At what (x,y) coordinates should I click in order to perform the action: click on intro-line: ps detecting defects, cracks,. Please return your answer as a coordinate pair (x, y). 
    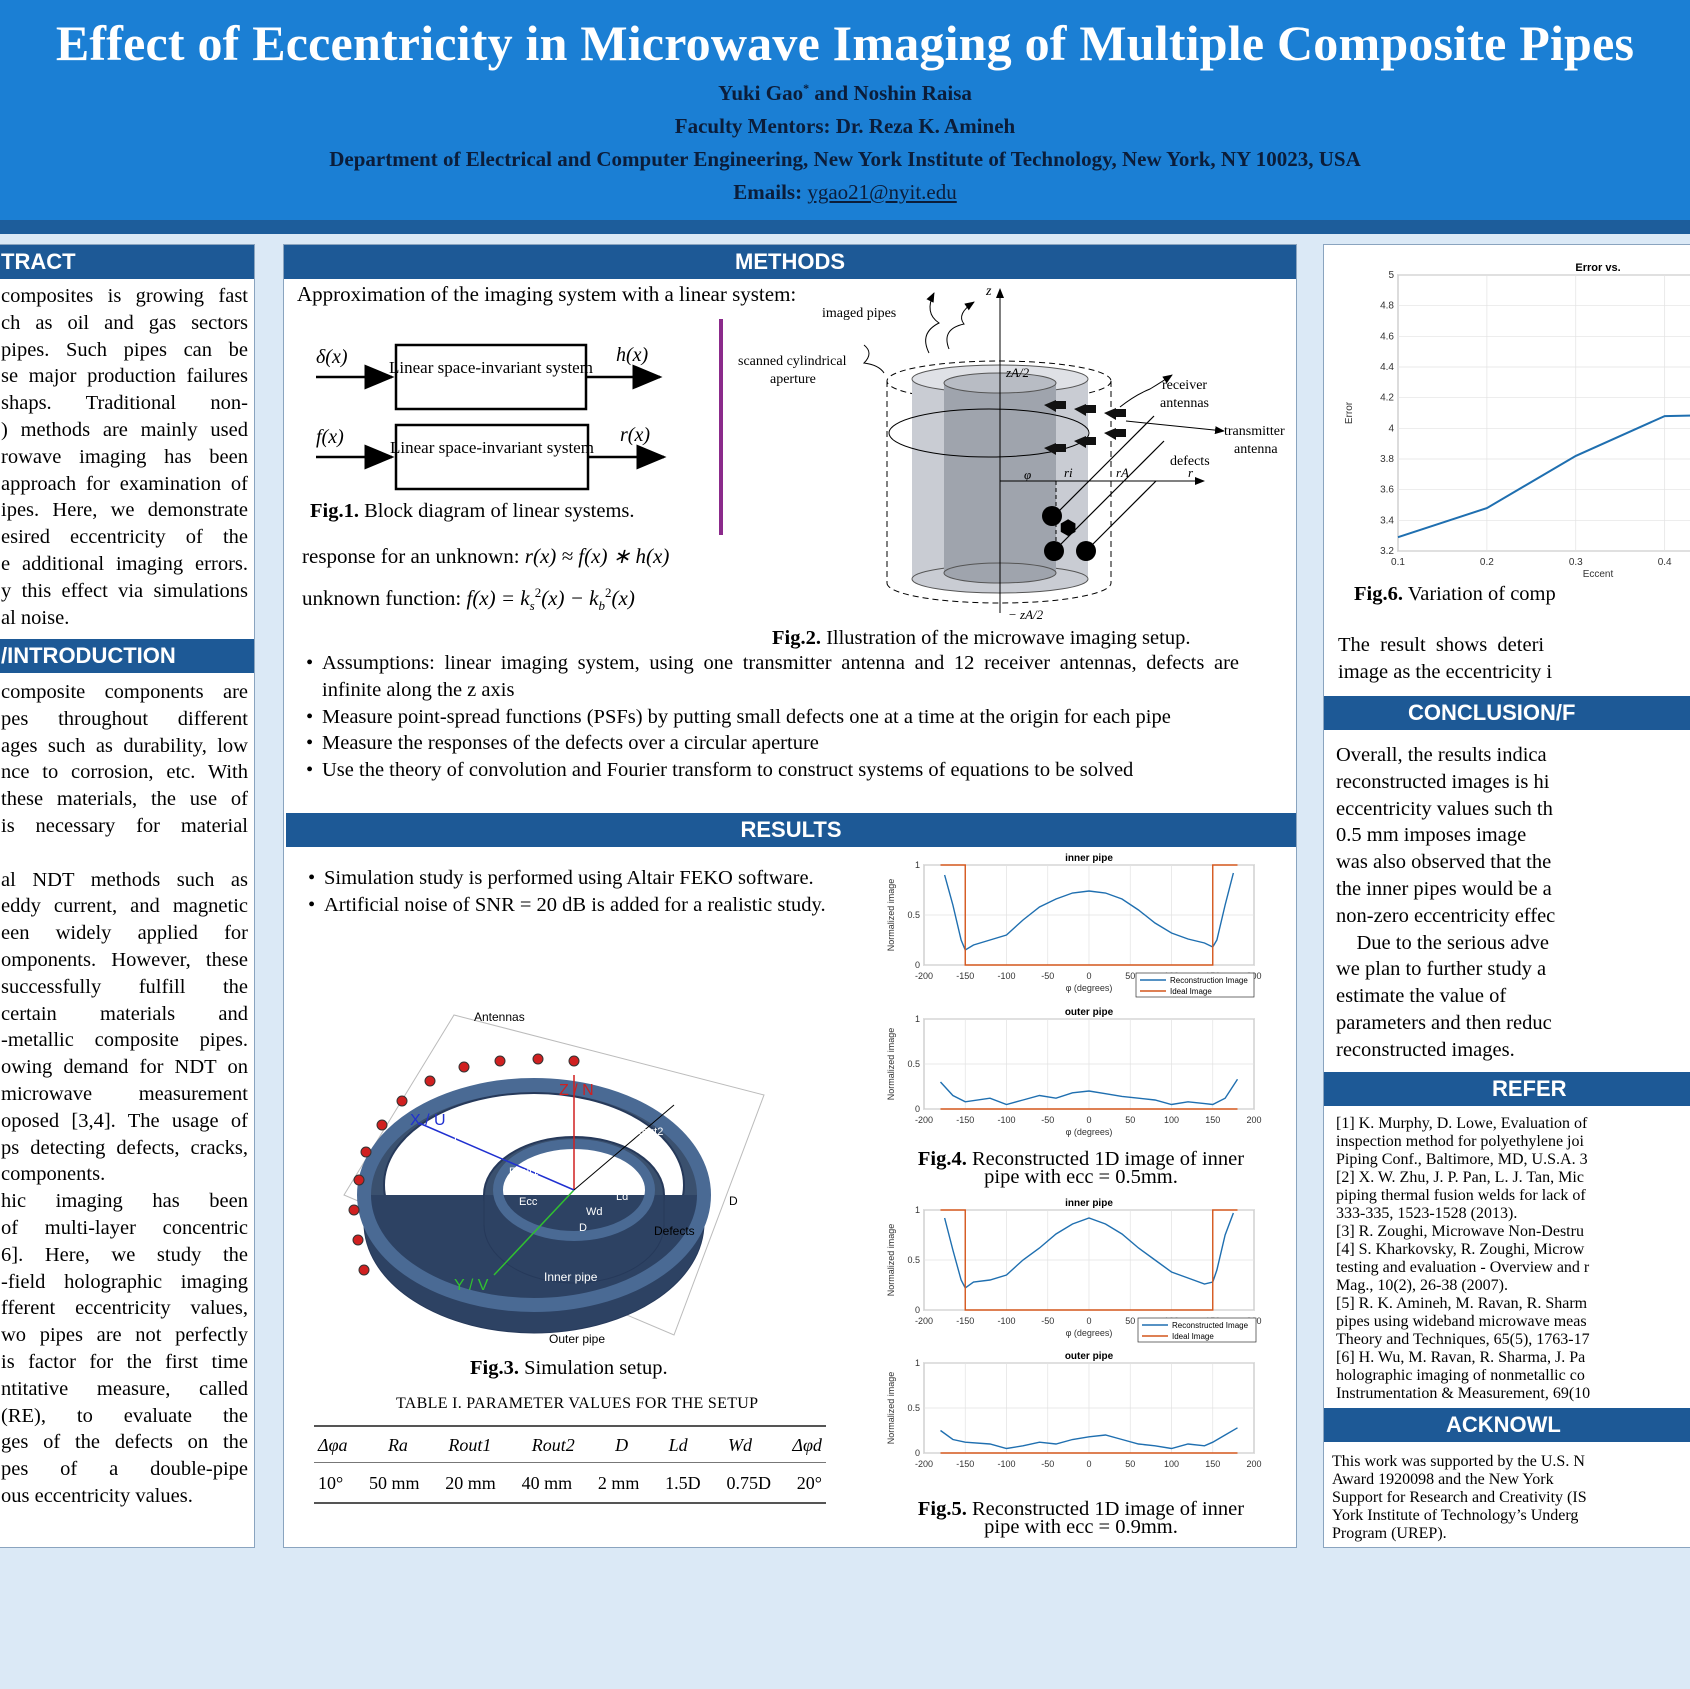
    Looking at the image, I should click on (124, 1147).